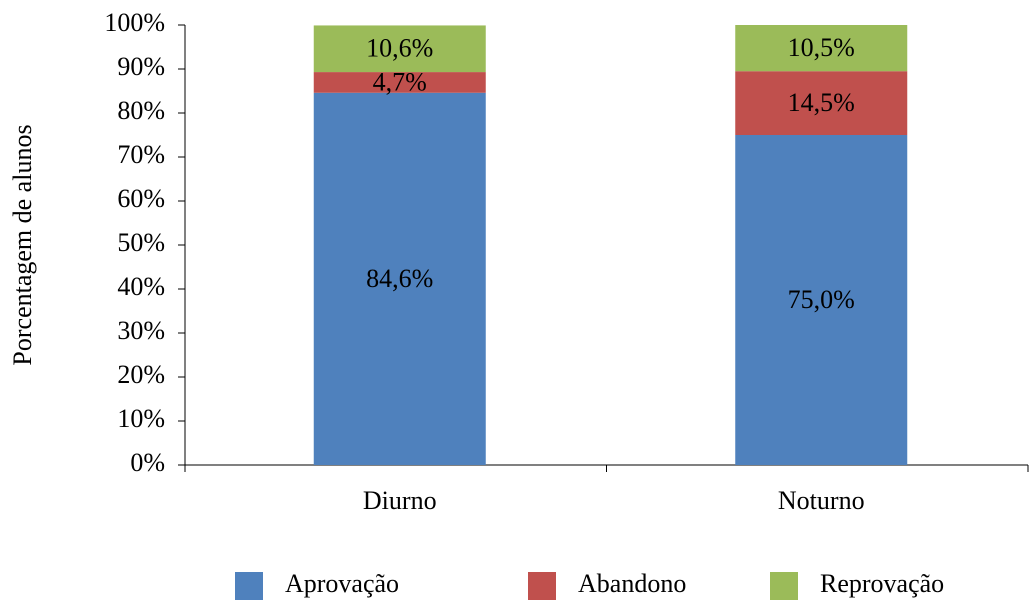  What do you see at coordinates (342, 583) in the screenshot?
I see `legend-label: Aprovação` at bounding box center [342, 583].